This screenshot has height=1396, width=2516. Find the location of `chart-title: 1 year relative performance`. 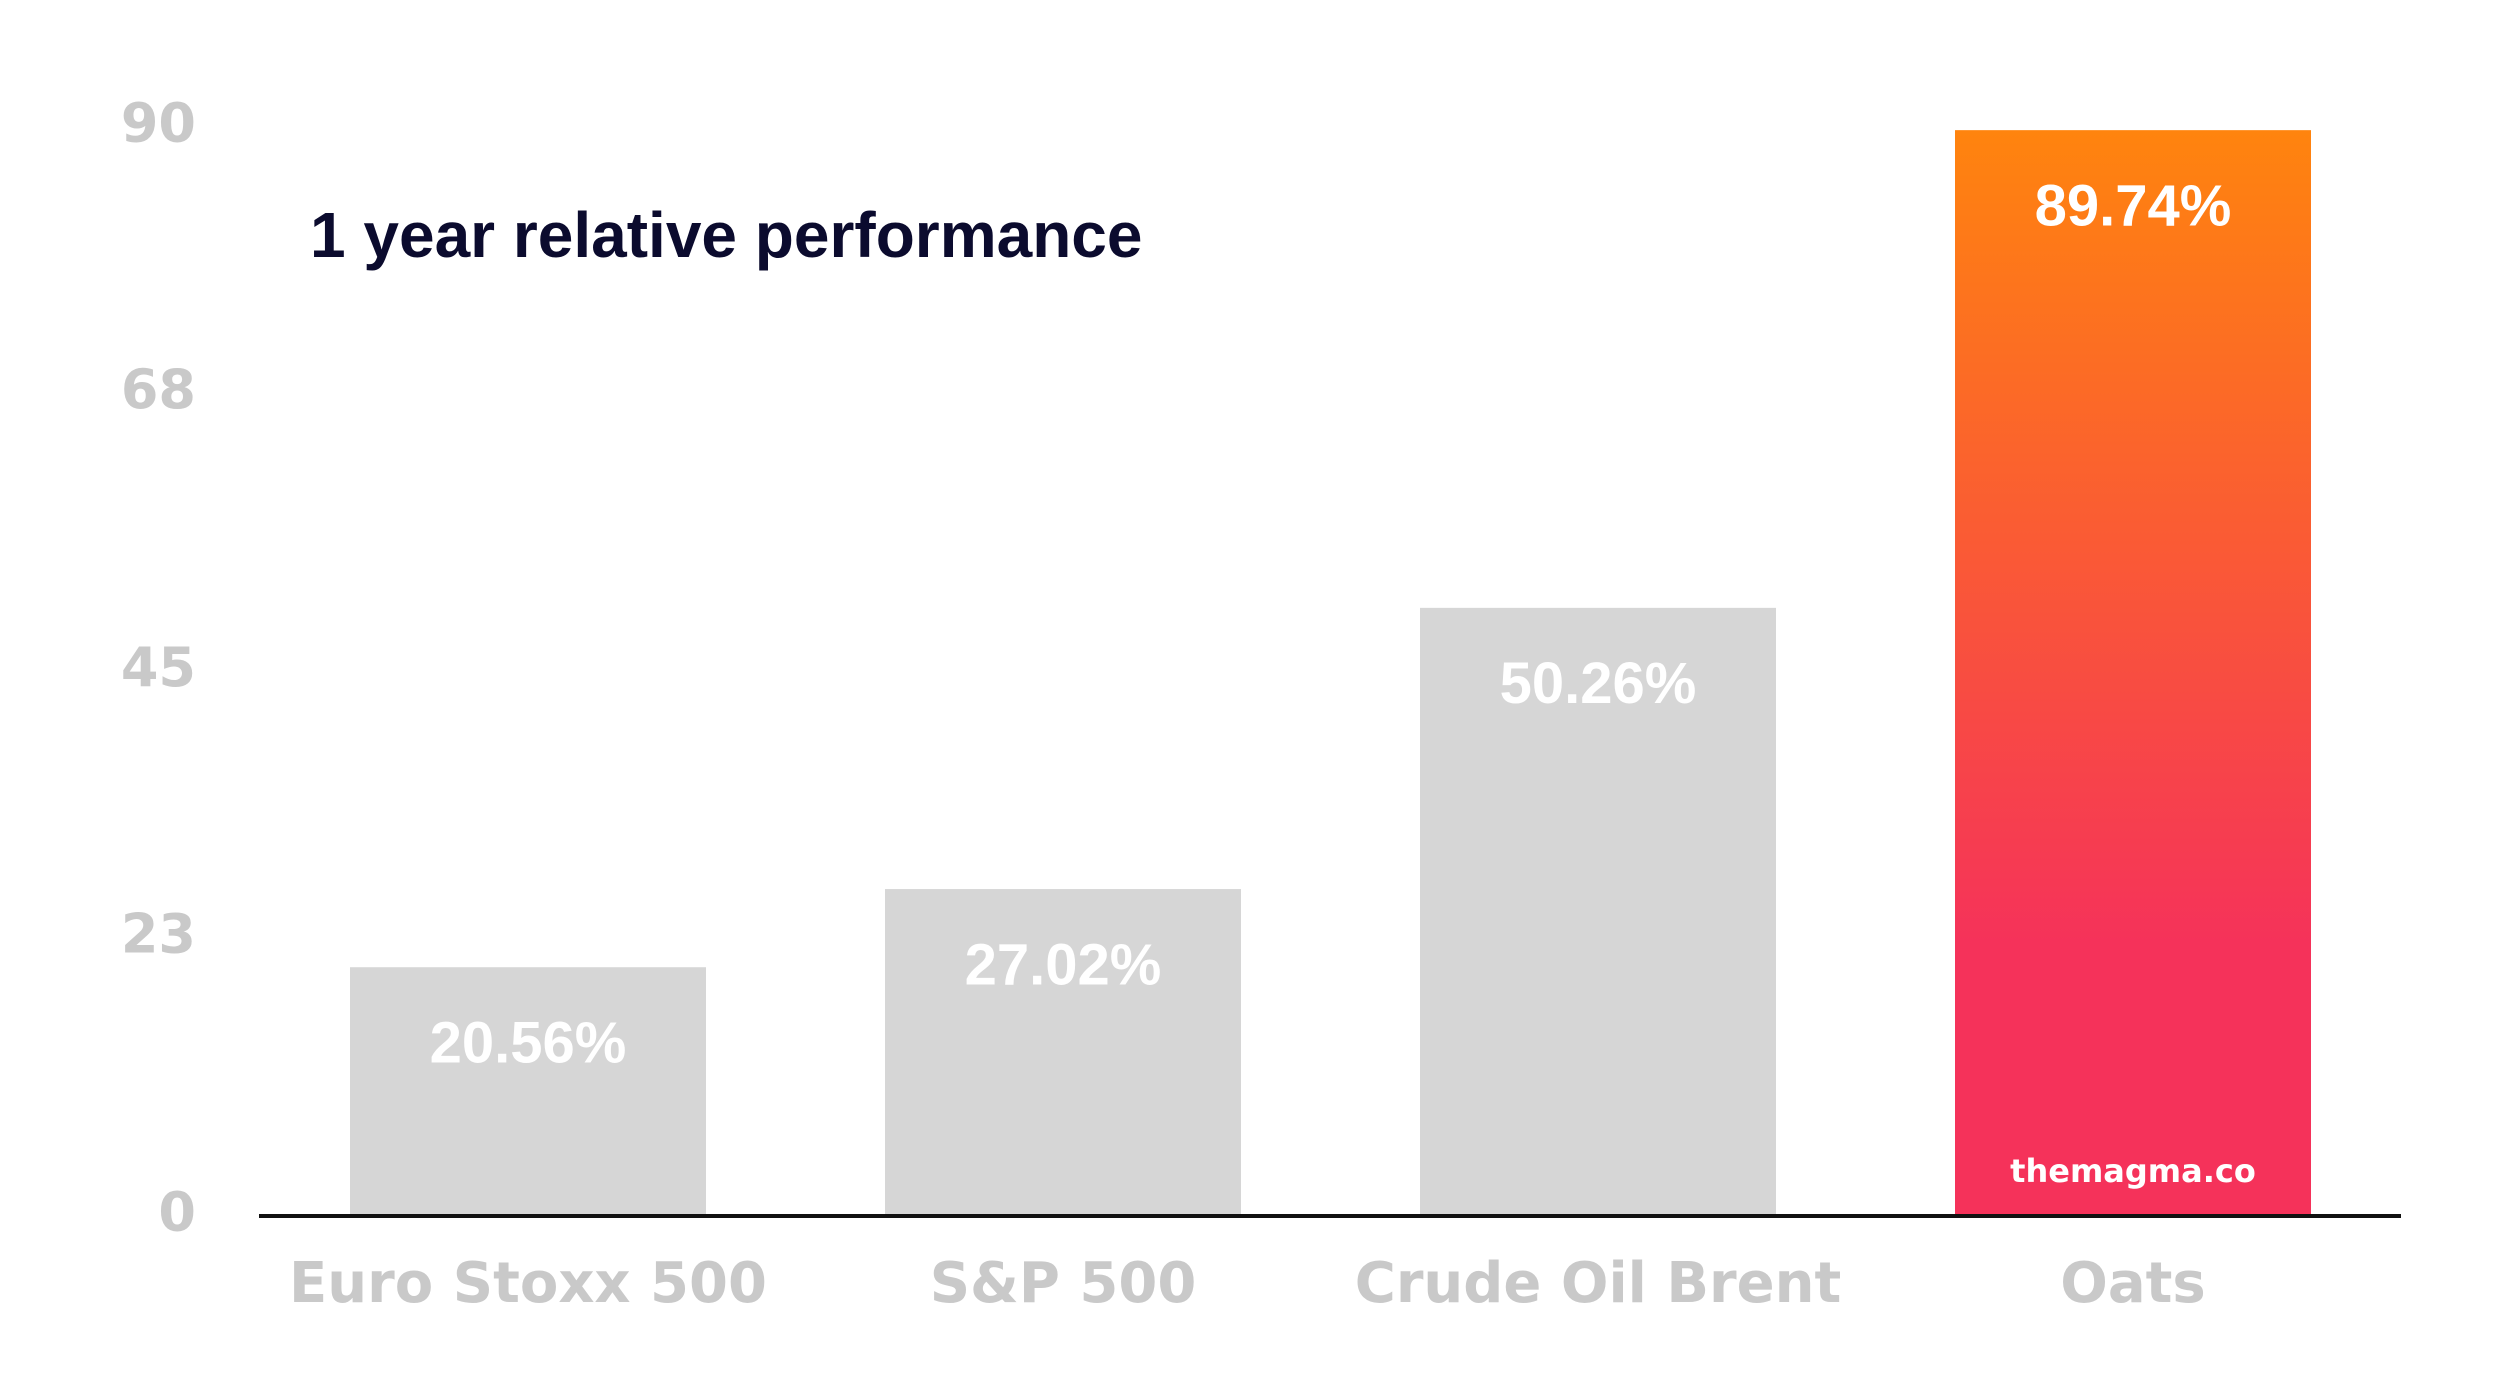

chart-title: 1 year relative performance is located at coordinates (726, 235).